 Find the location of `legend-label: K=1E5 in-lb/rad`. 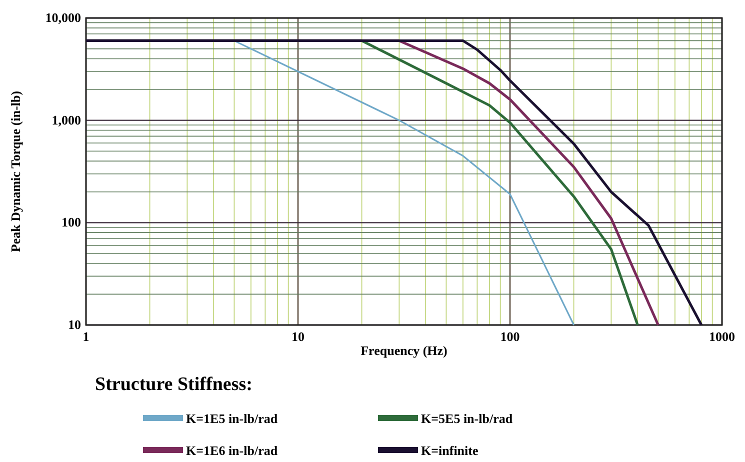

legend-label: K=1E5 in-lb/rad is located at coordinates (232, 418).